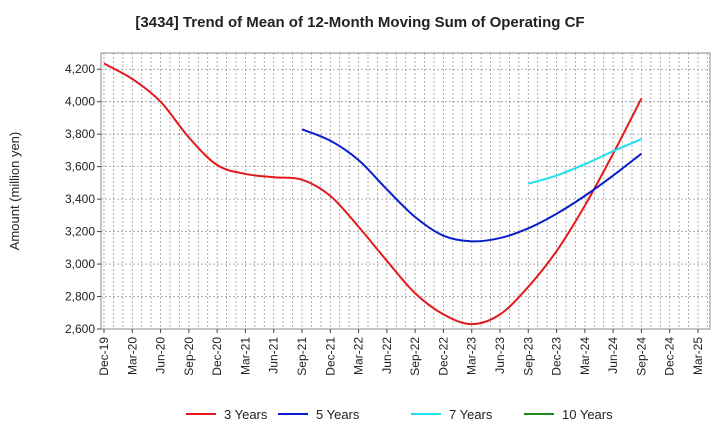 The width and height of the screenshot is (720, 440). I want to click on y-tick-label: 3,200, so click(80, 232).